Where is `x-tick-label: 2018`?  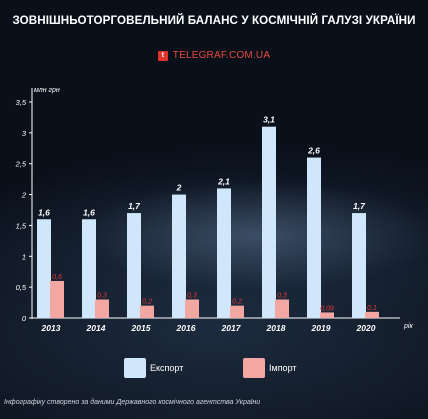 x-tick-label: 2018 is located at coordinates (276, 328).